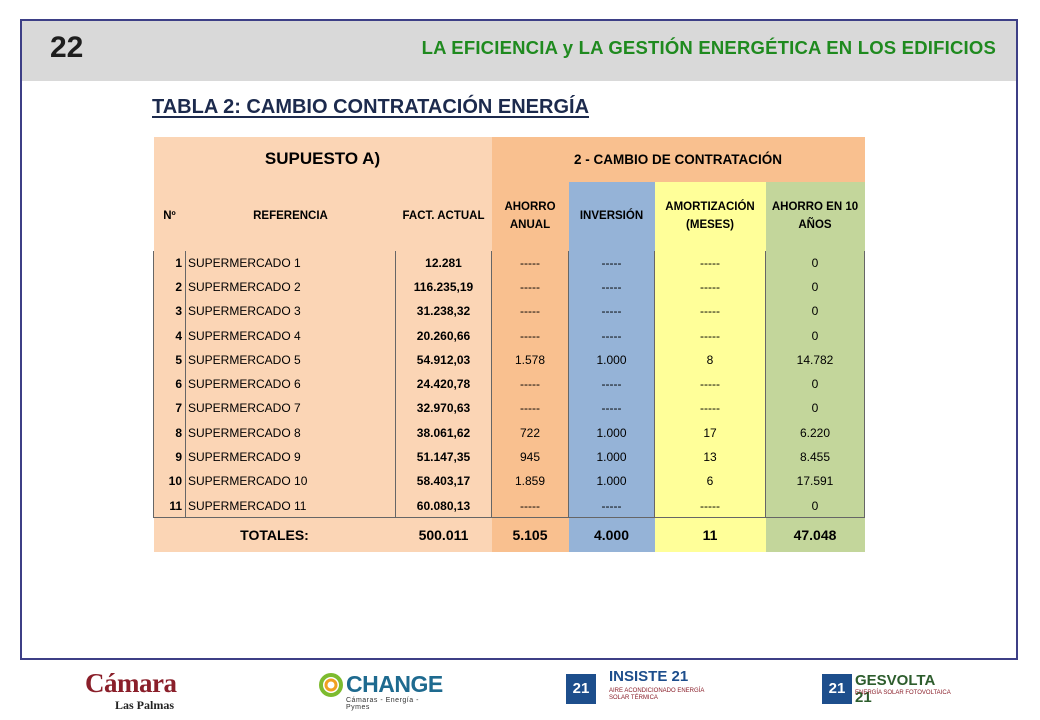 This screenshot has height=720, width=1040. I want to click on cambio-cell: 2 - CAMBIO DE CONTRATACIÓN, so click(678, 159).